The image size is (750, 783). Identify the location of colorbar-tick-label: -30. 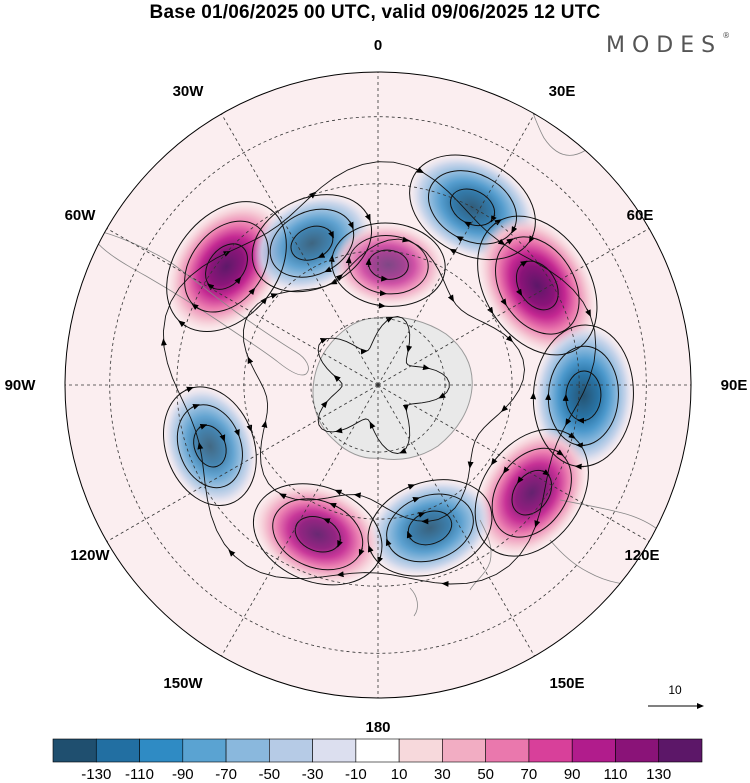
(312, 774).